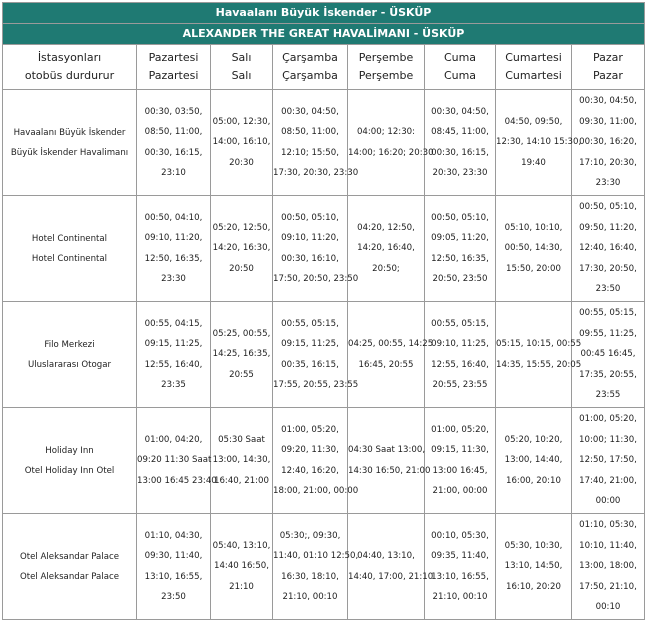 This screenshot has width=646, height=620. What do you see at coordinates (608, 439) in the screenshot?
I see `cell-line: 10:00; 11:30,` at bounding box center [608, 439].